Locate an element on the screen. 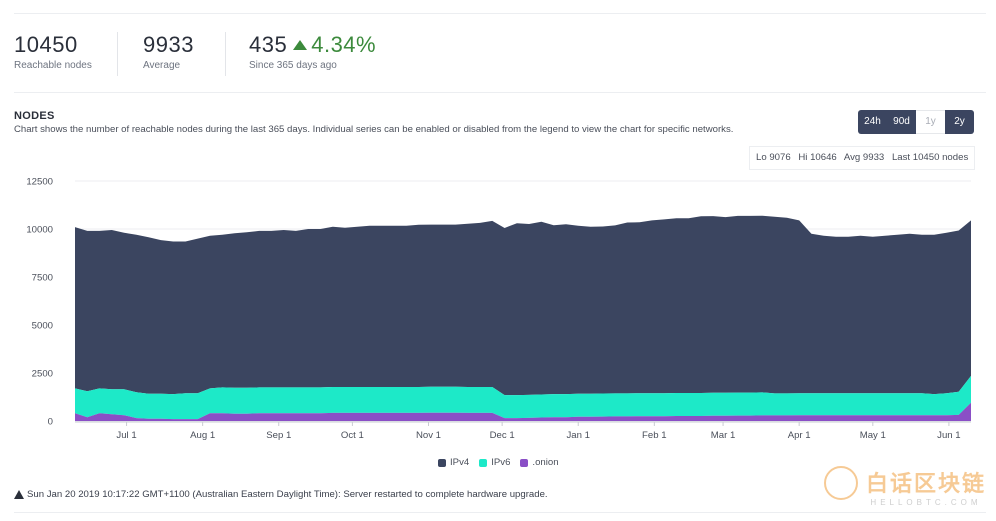  stat-reachable-nodes: 10450 Reachable nodes is located at coordinates (53, 51).